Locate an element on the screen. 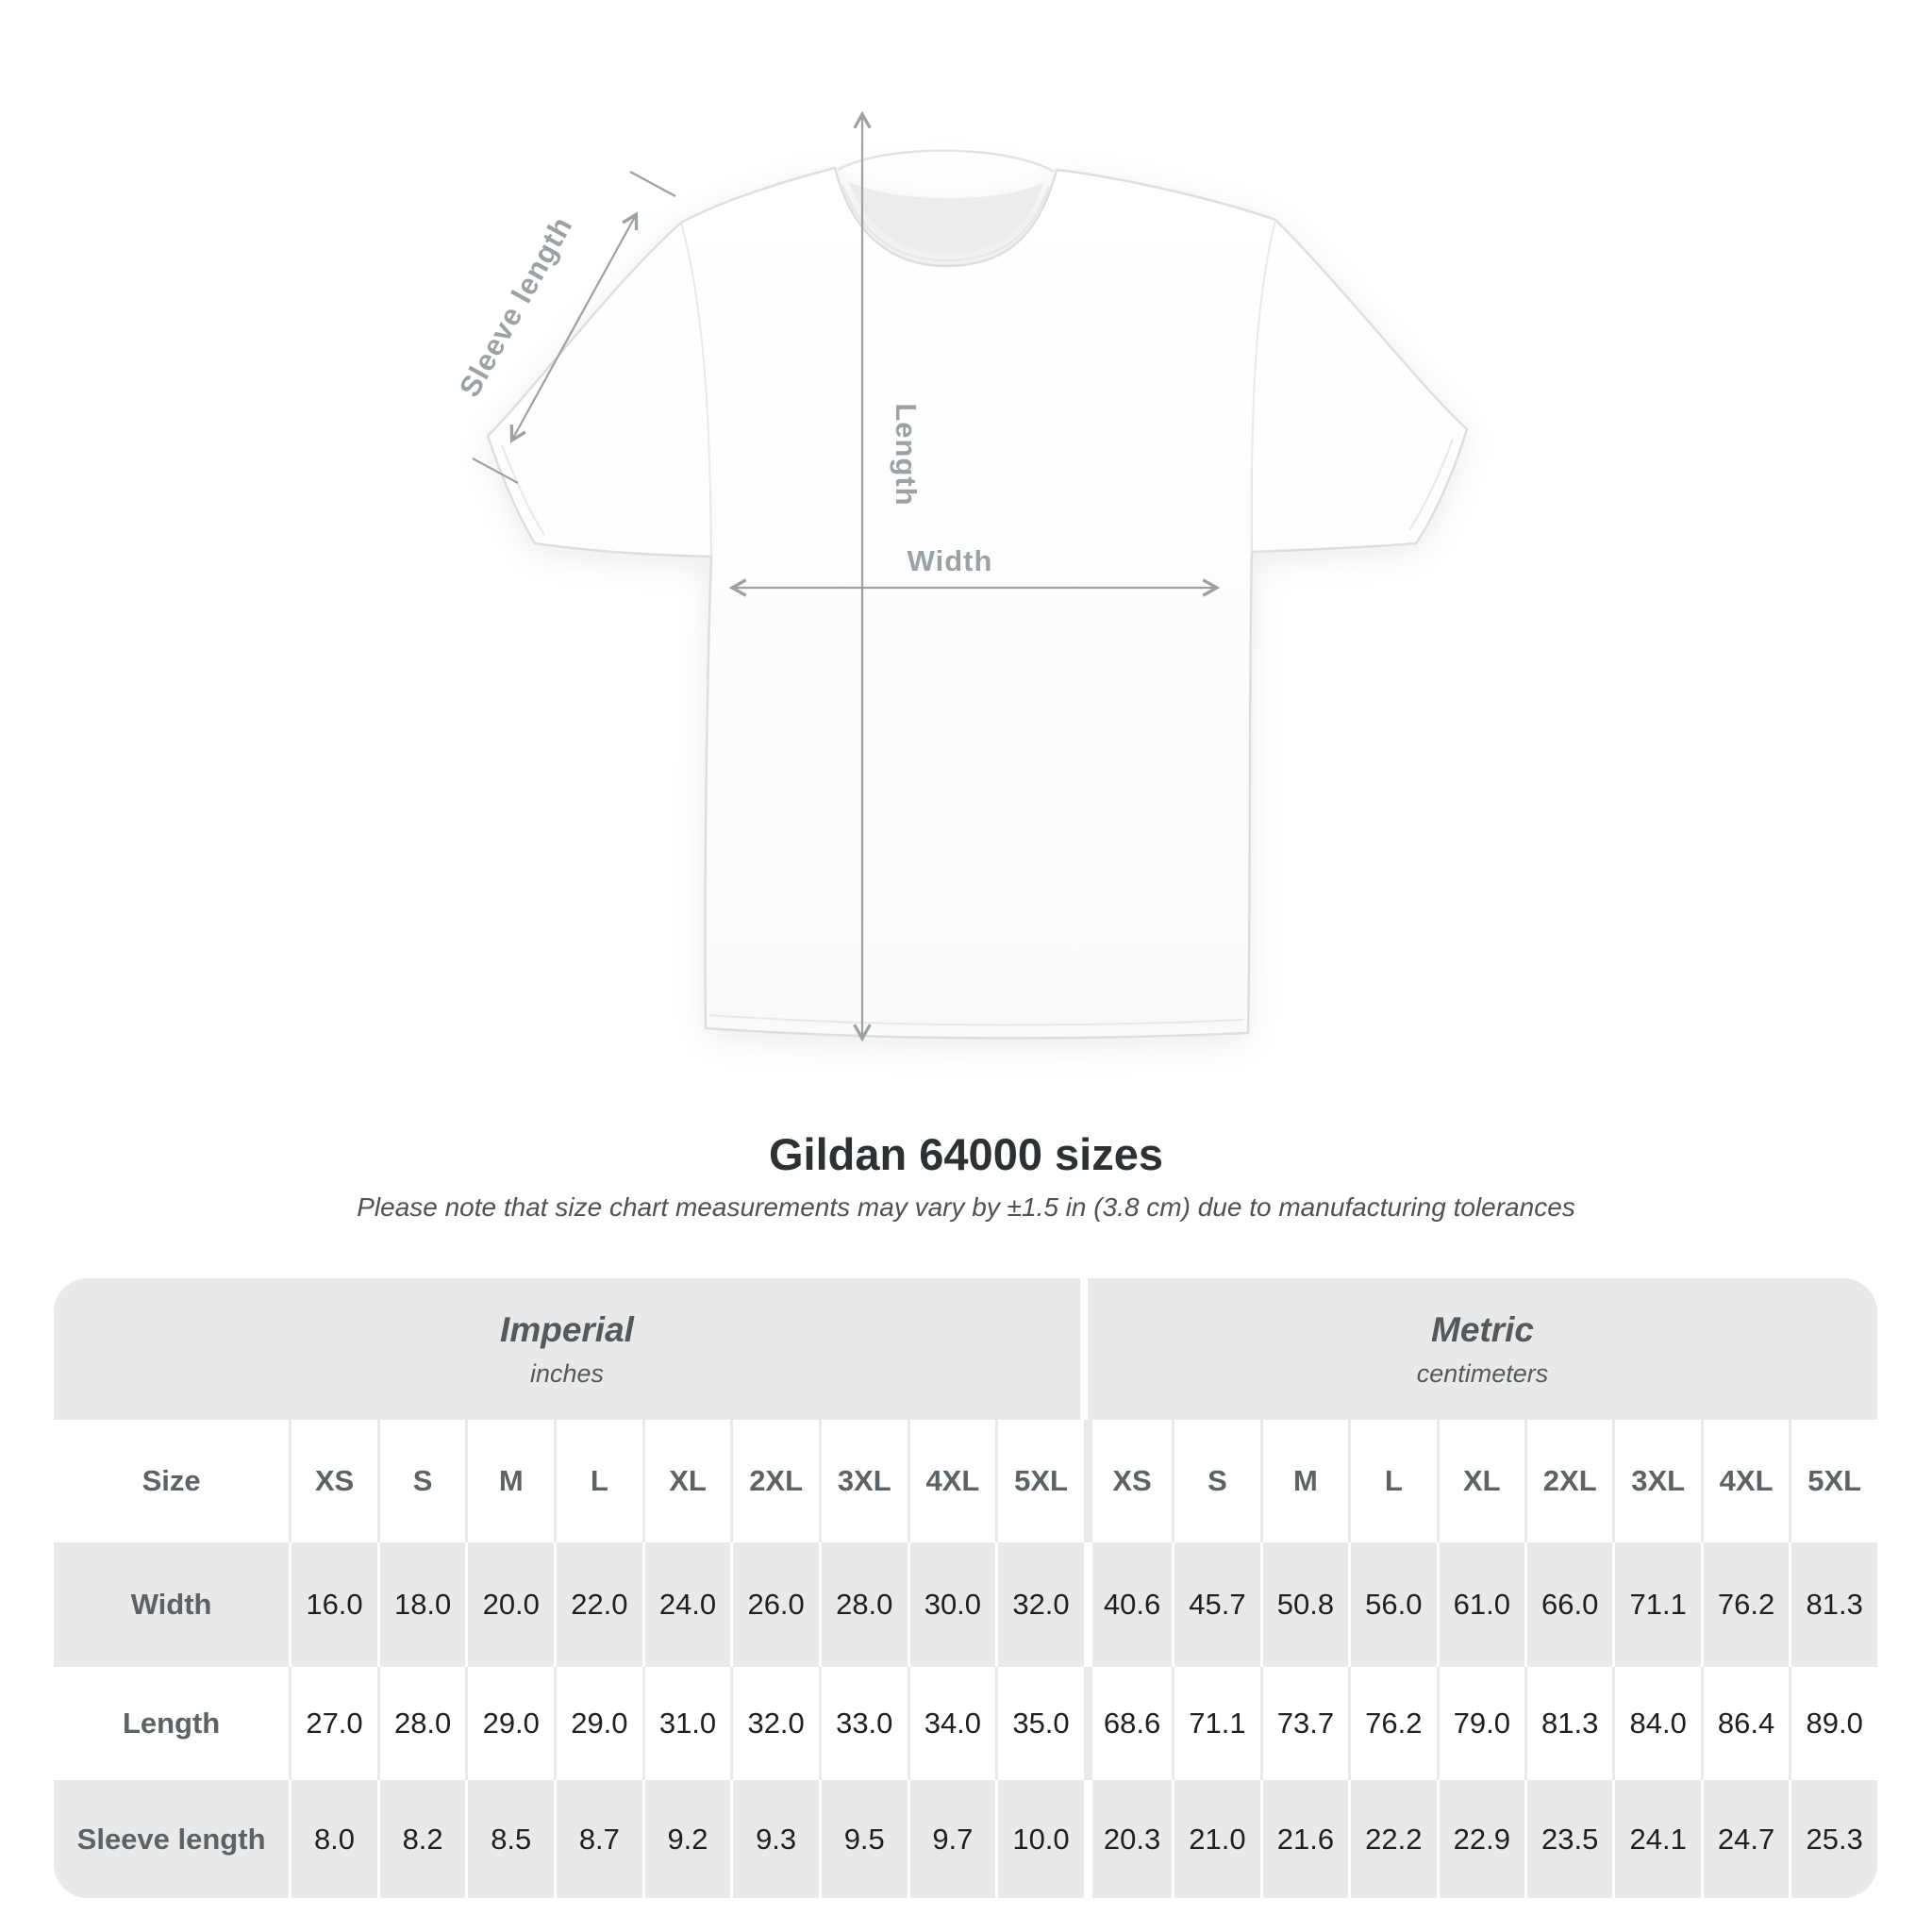  row-label: Sleeve length is located at coordinates (172, 1839).